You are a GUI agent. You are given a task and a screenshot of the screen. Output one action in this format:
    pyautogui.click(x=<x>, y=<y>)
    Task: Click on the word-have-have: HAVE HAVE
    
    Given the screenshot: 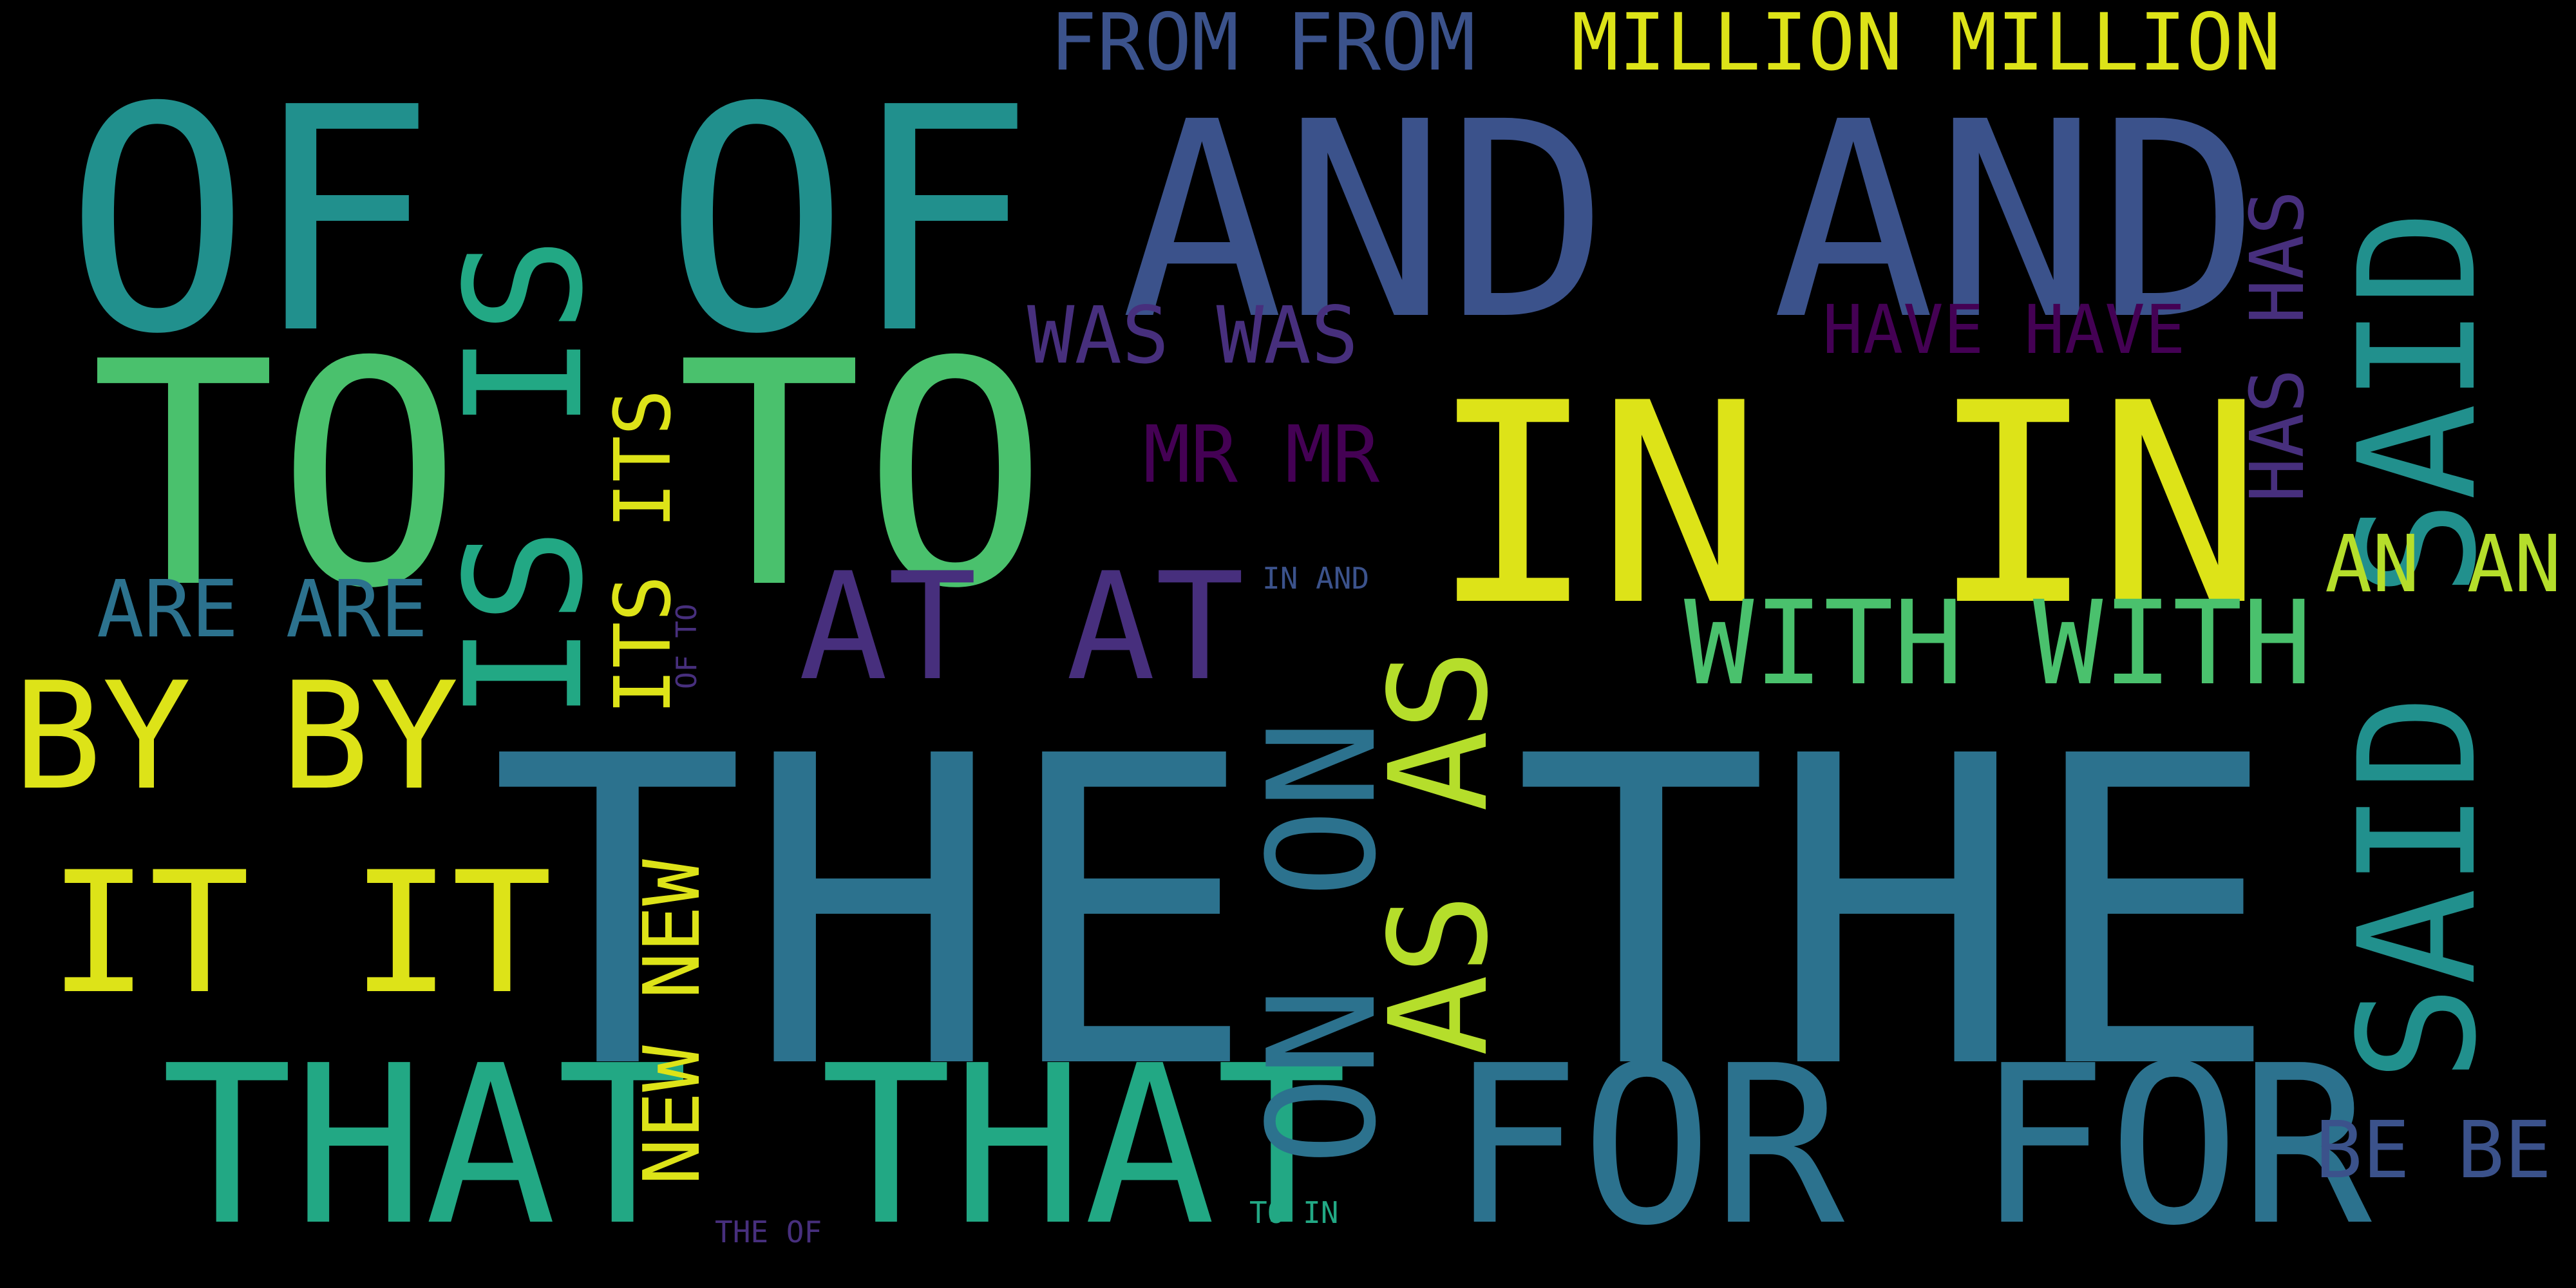 What is the action you would take?
    pyautogui.click(x=2004, y=329)
    